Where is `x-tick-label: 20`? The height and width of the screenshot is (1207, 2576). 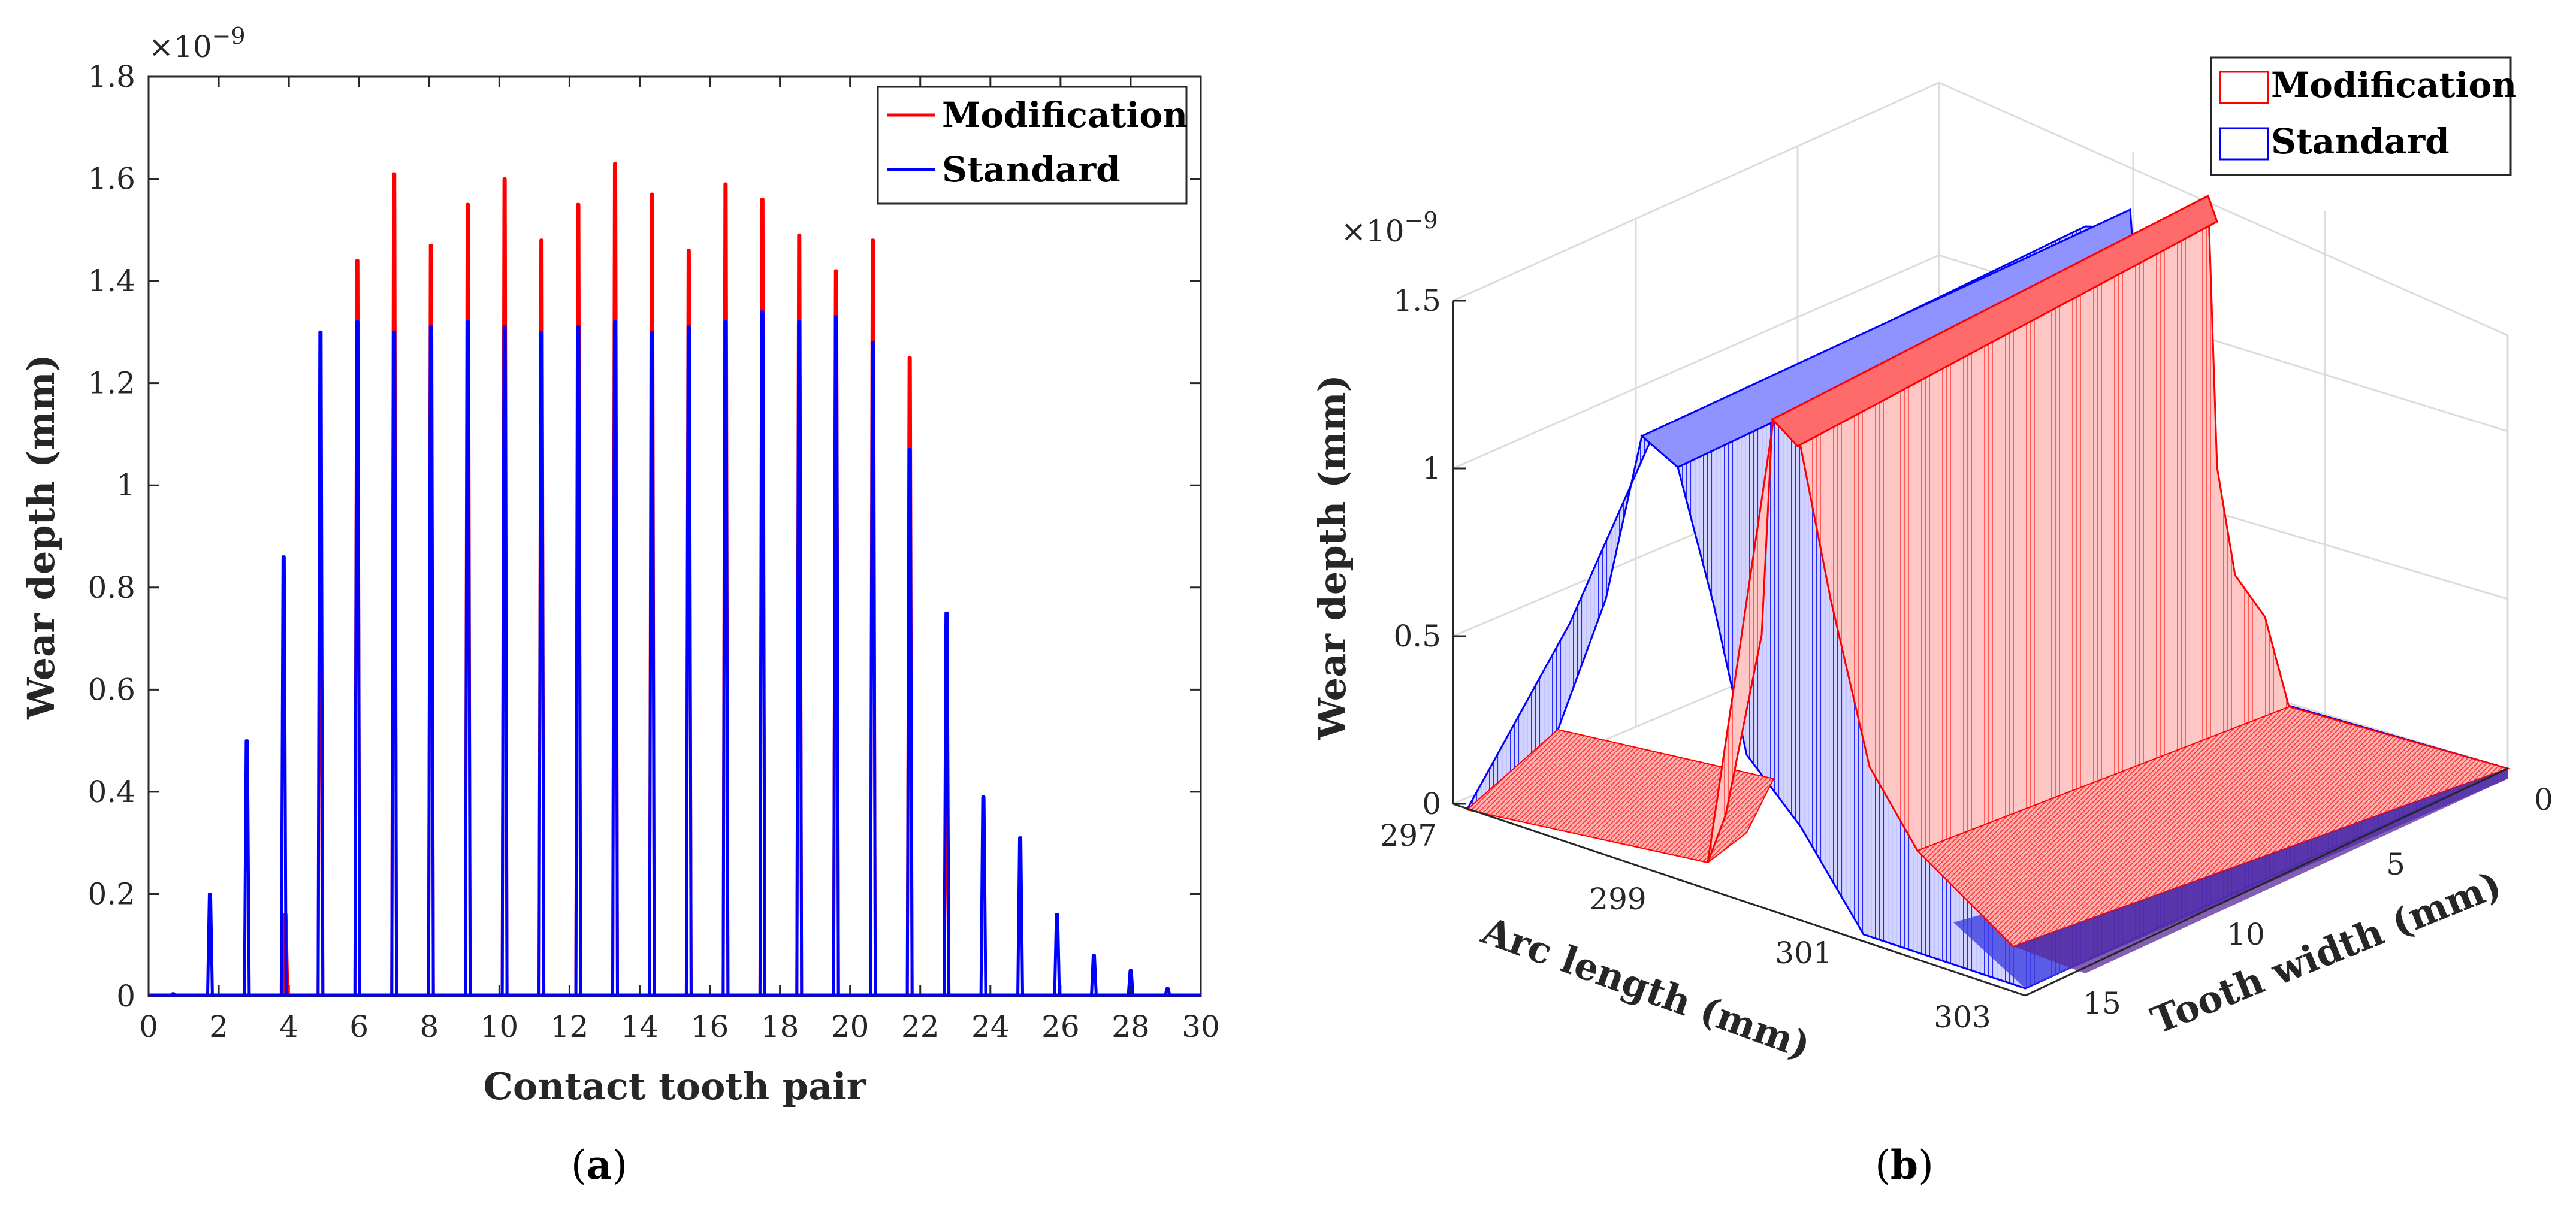 x-tick-label: 20 is located at coordinates (850, 1027).